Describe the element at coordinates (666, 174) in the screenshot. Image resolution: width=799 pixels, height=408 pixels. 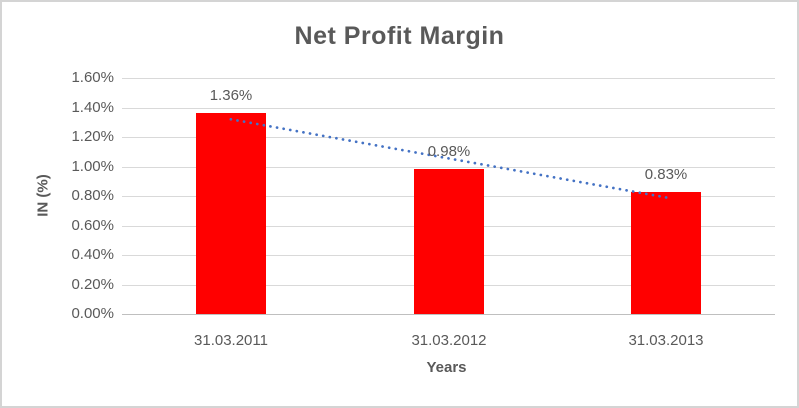
I see `data-label: 0.83%` at that location.